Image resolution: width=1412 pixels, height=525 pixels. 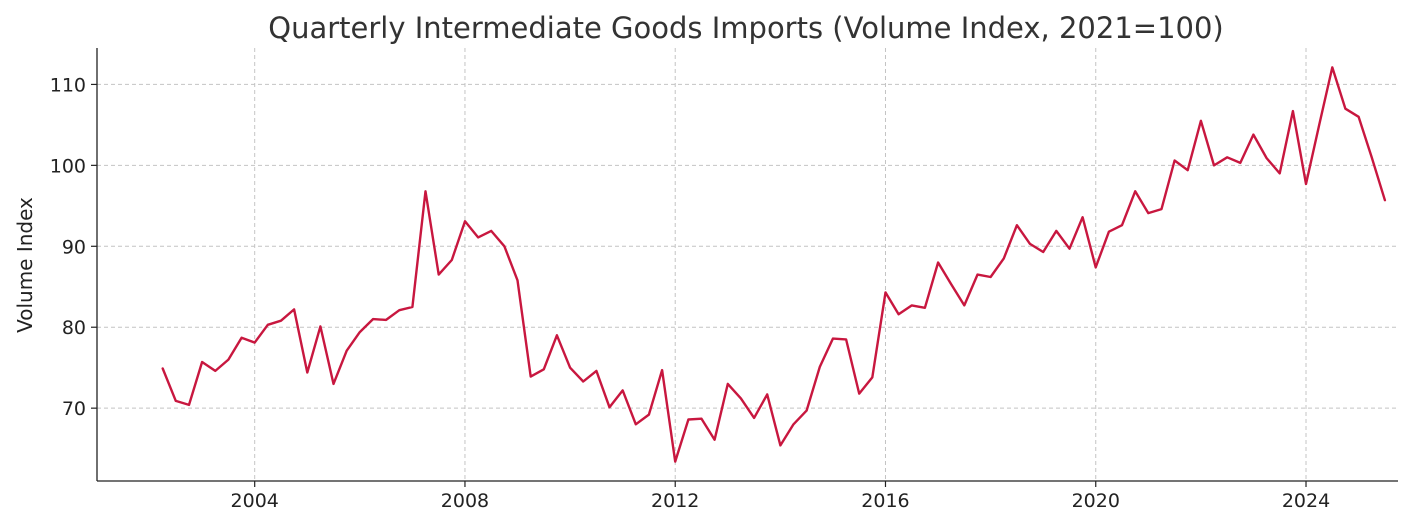 What do you see at coordinates (25, 265) in the screenshot?
I see `y-axis-label: Volume Index` at bounding box center [25, 265].